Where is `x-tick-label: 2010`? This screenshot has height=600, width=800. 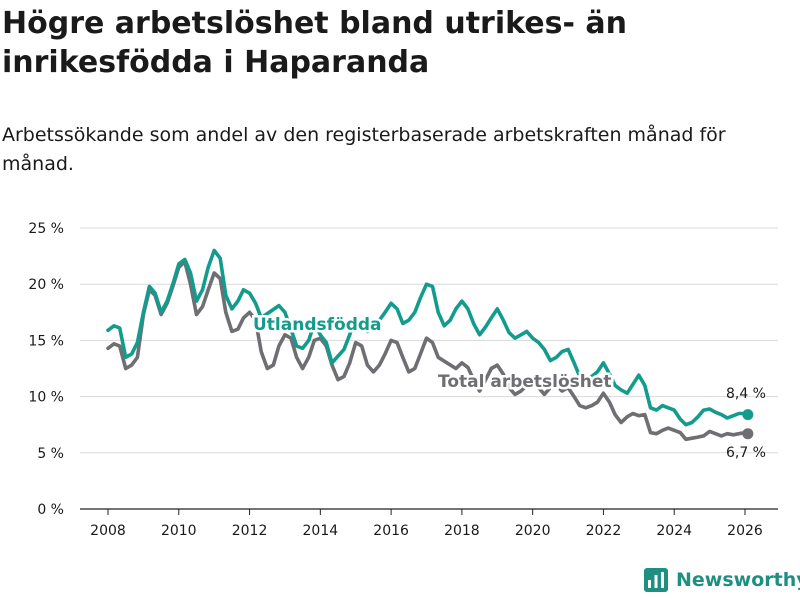
x-tick-label: 2010 is located at coordinates (179, 531).